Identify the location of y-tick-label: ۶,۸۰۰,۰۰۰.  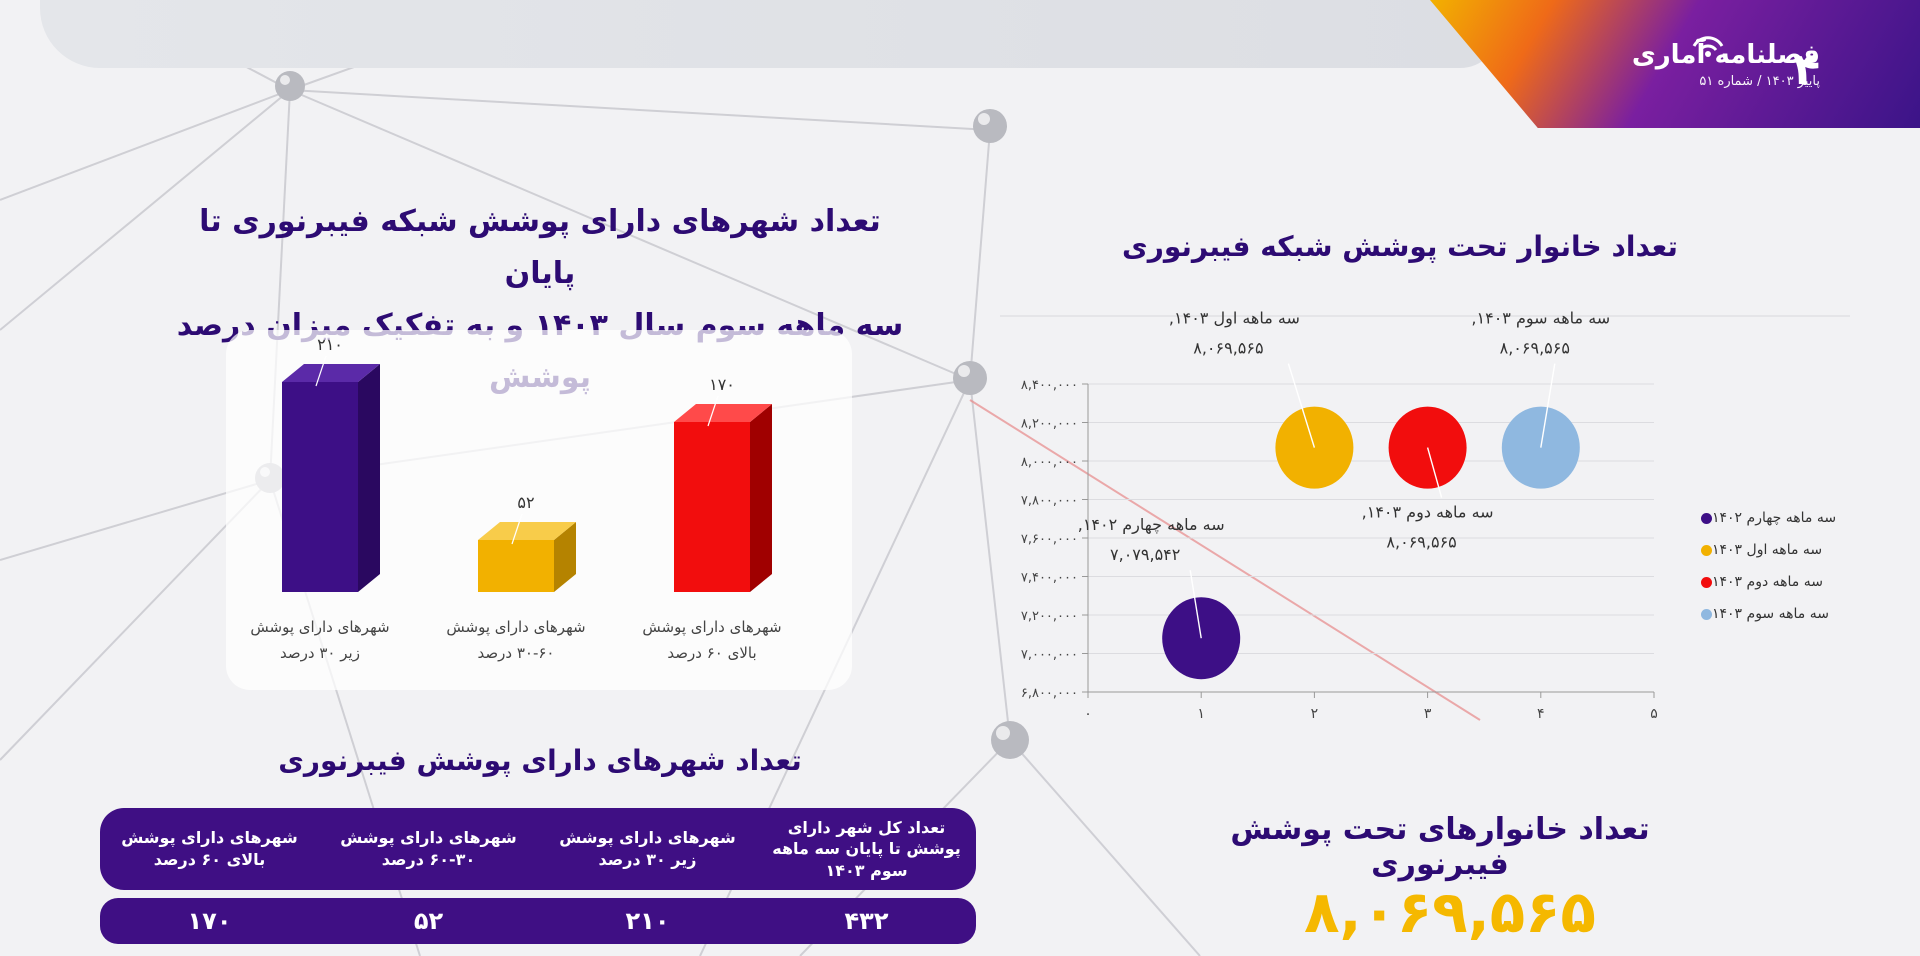
(1049, 693).